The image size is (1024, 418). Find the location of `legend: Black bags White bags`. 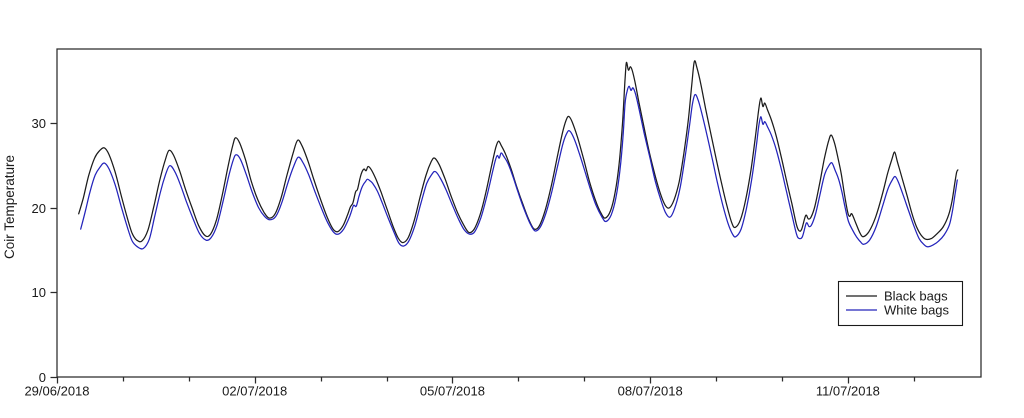

legend: Black bags White bags is located at coordinates (900, 303).